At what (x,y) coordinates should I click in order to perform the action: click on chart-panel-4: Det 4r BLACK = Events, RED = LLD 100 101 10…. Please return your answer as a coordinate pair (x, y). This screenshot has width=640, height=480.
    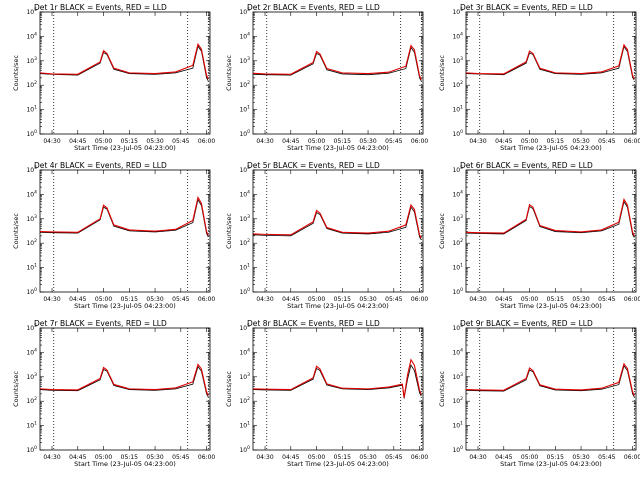
    Looking at the image, I should click on (113, 235).